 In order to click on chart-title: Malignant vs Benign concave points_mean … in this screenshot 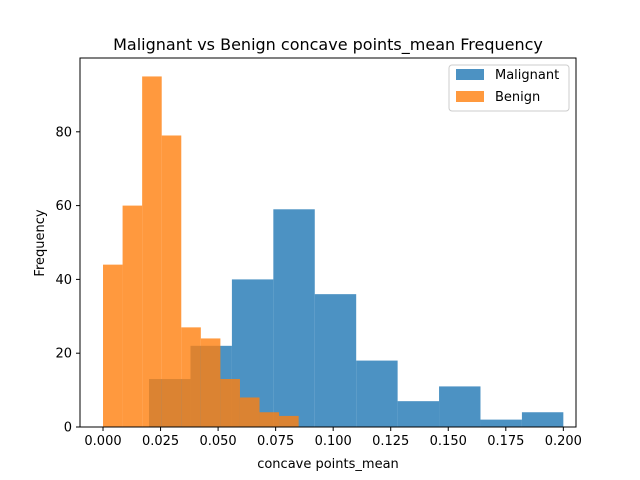, I will do `click(328, 45)`.